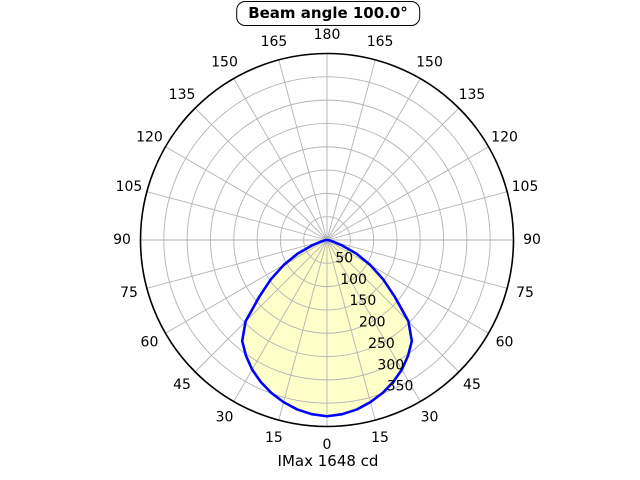 The height and width of the screenshot is (480, 640). What do you see at coordinates (327, 35) in the screenshot?
I see `angle-tick-label: 180` at bounding box center [327, 35].